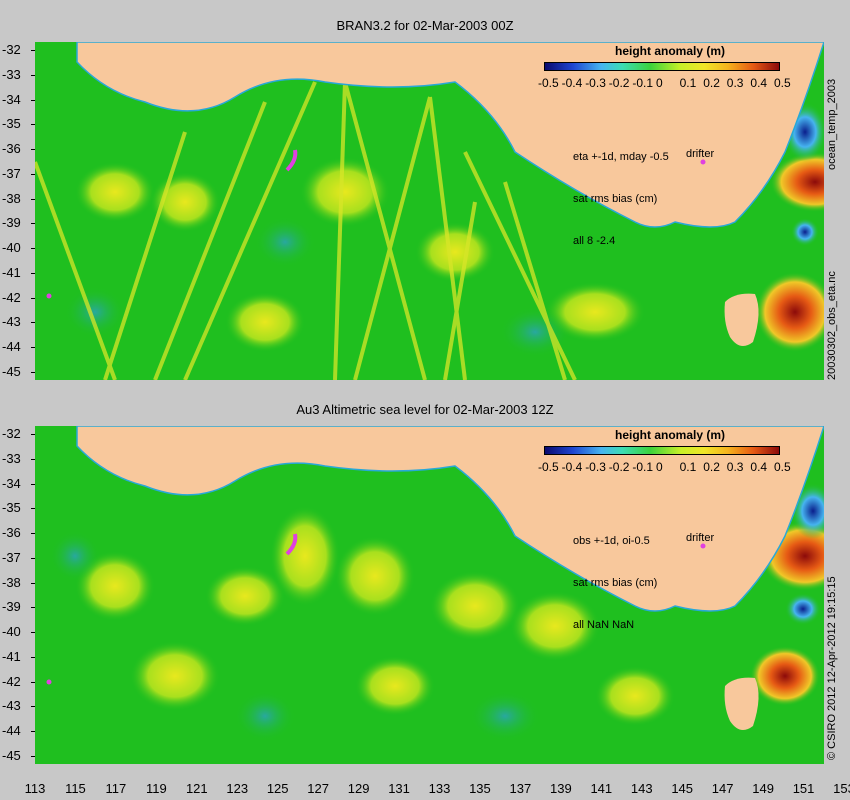  Describe the element at coordinates (611, 541) in the screenshot. I see `panel2-info-line1: obs +-1d, oi-0.5` at that location.